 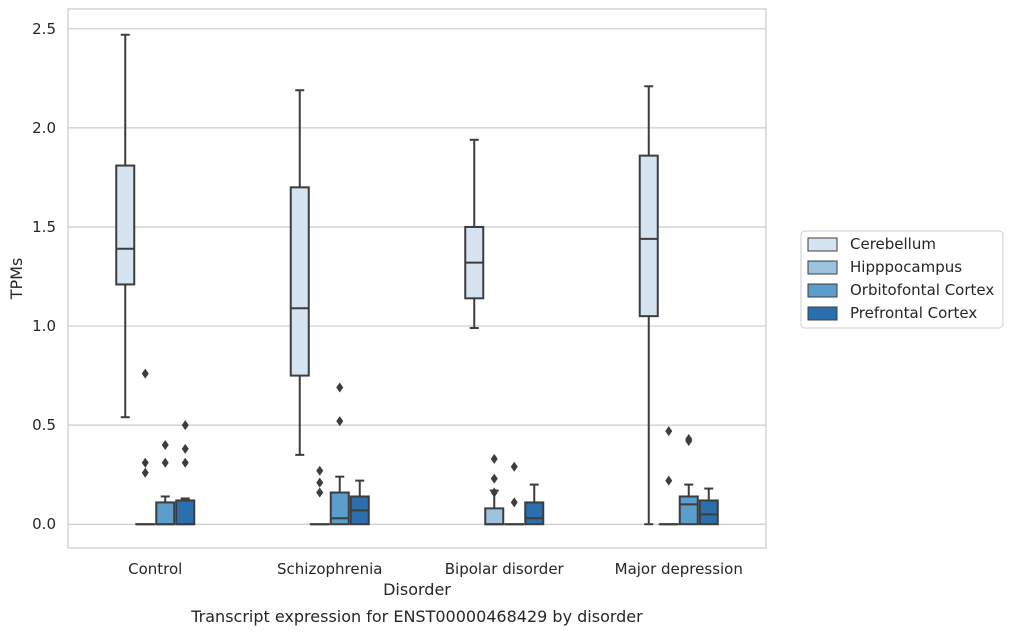 I want to click on x-axis-label: Disorder, so click(x=417, y=589).